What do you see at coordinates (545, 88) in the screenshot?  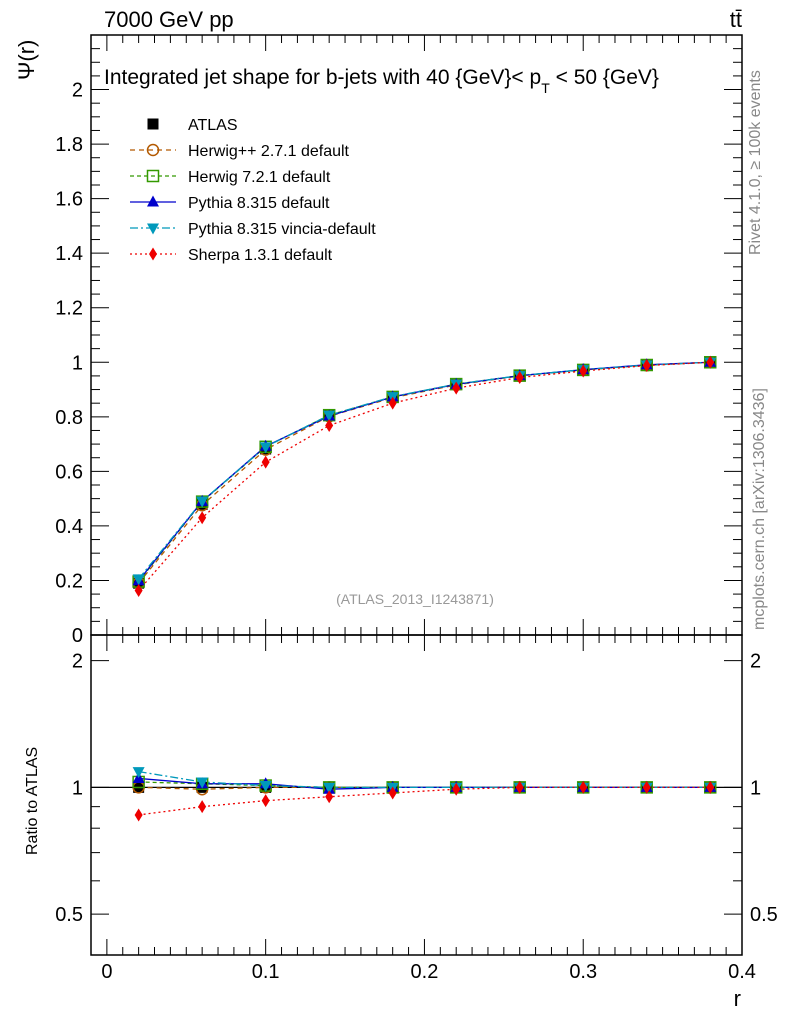 I see `chart-title-subscript: T` at bounding box center [545, 88].